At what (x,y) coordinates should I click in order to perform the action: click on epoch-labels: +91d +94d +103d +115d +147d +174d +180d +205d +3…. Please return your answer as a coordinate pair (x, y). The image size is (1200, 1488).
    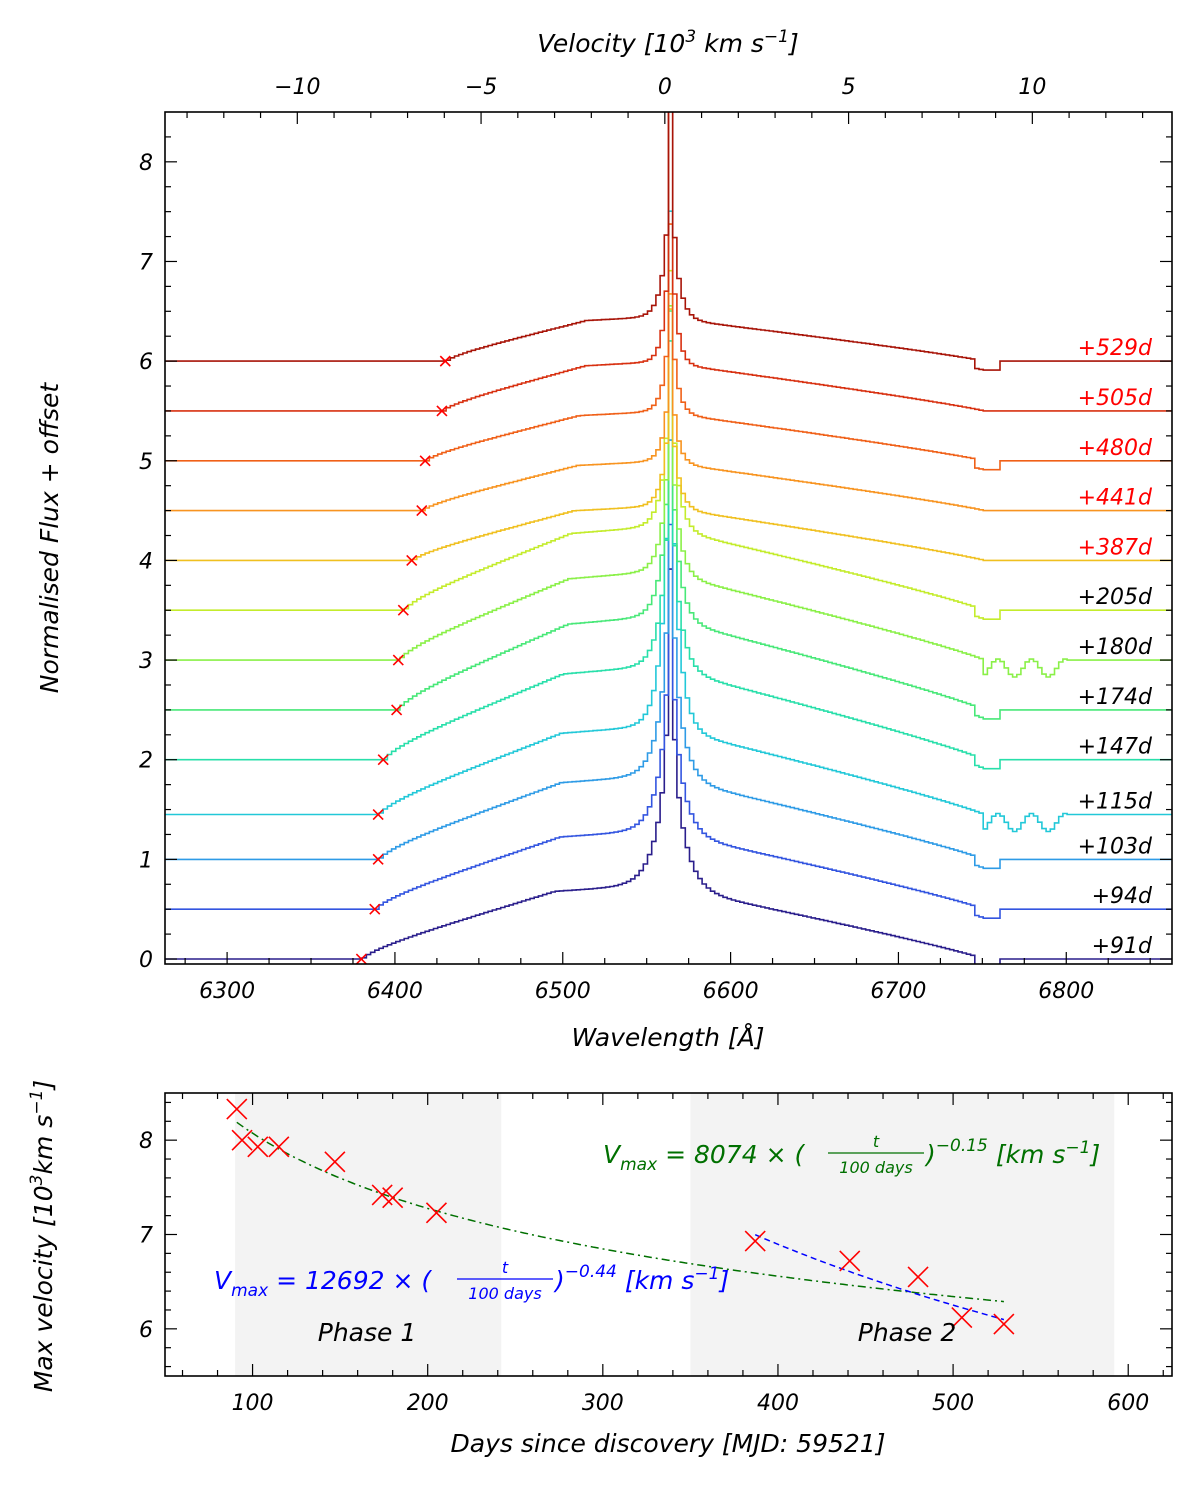
    Looking at the image, I should click on (1115, 647).